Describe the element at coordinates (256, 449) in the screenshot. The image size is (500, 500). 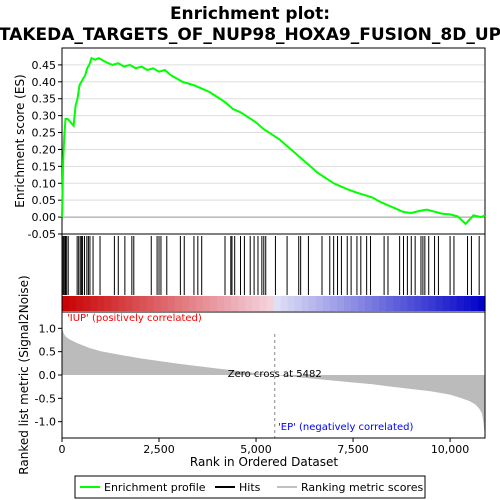
I see `x-tick-label: 5,000` at that location.